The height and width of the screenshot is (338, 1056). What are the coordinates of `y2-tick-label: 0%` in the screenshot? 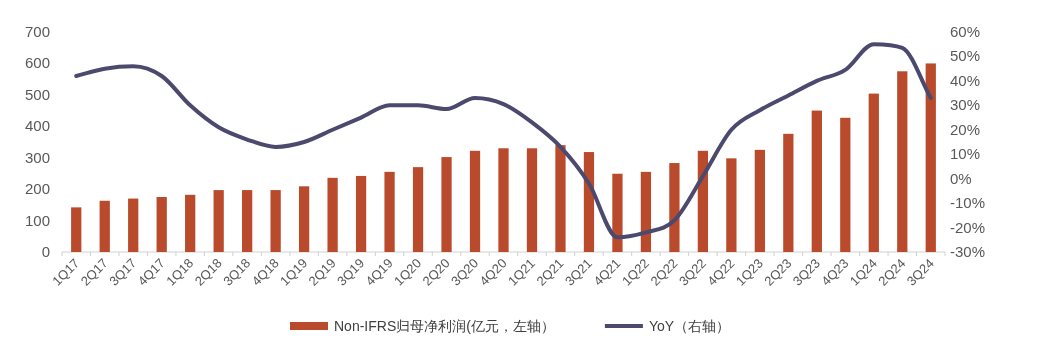 It's located at (961, 178).